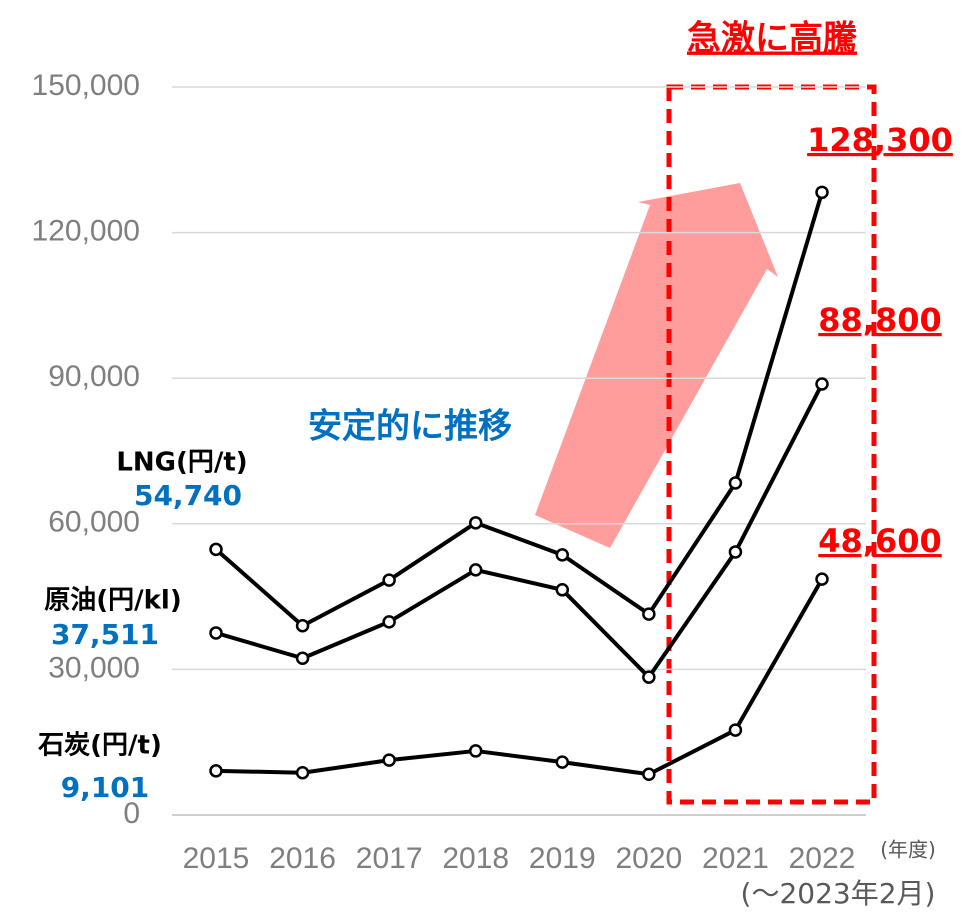 The width and height of the screenshot is (975, 915). What do you see at coordinates (475, 858) in the screenshot?
I see `x-tick-label: 2018` at bounding box center [475, 858].